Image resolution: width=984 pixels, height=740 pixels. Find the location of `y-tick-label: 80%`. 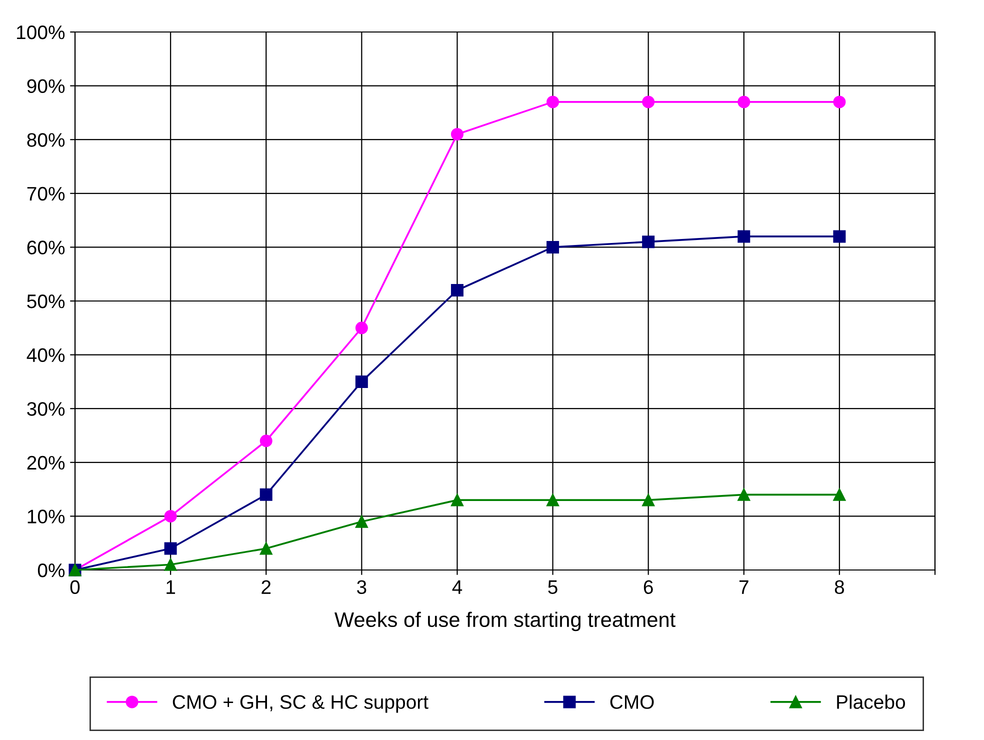

y-tick-label: 80% is located at coordinates (46, 140).